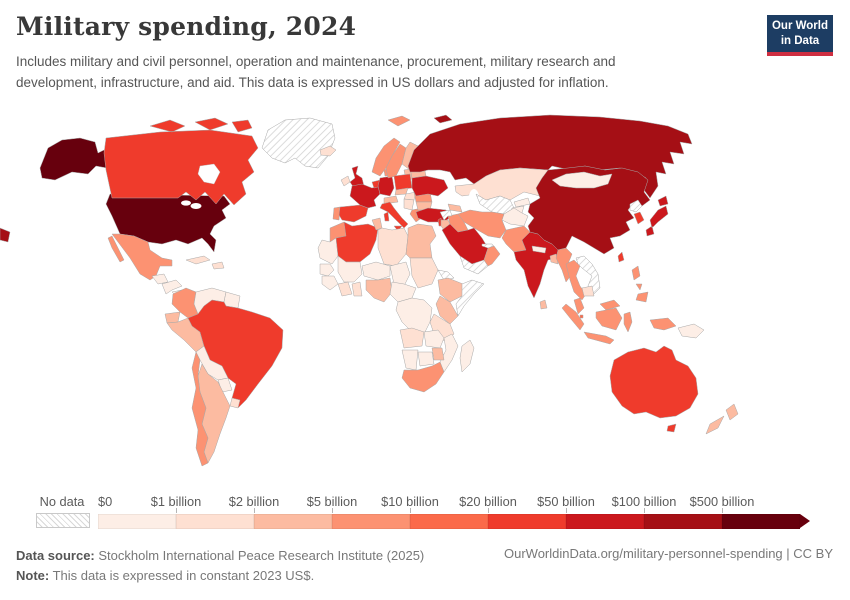 The image size is (850, 600). I want to click on country-dr-congo, so click(414, 316).